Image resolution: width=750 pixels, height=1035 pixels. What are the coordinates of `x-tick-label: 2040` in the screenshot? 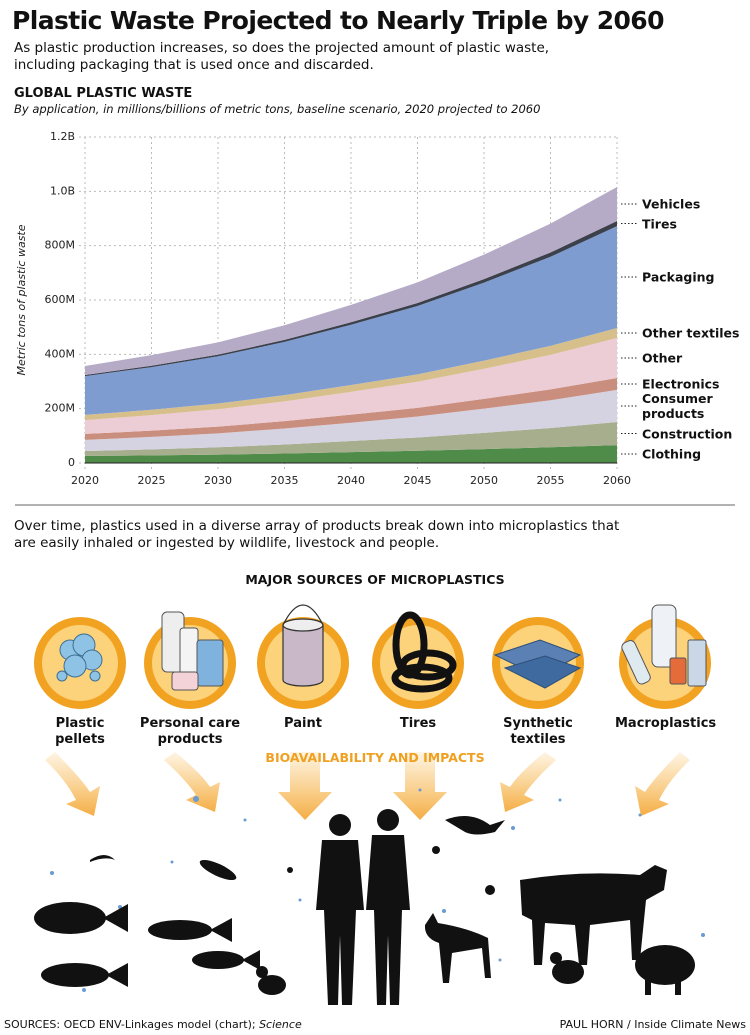 It's located at (351, 480).